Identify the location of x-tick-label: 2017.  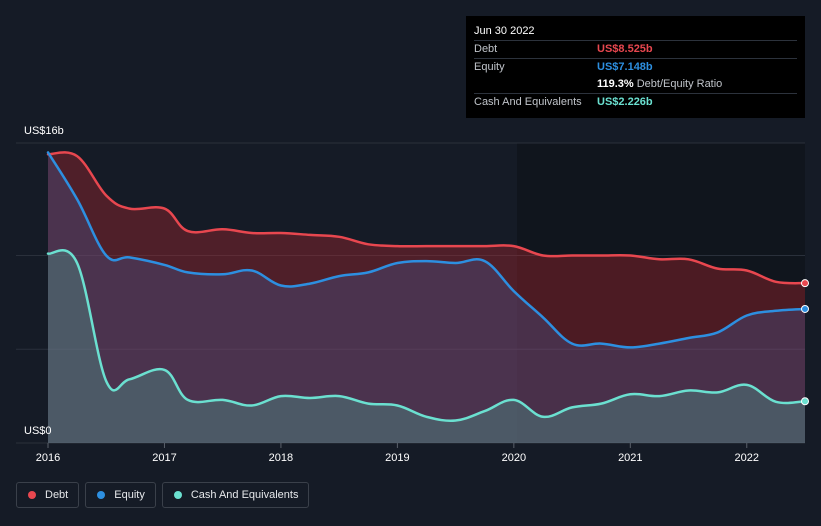
(164, 458).